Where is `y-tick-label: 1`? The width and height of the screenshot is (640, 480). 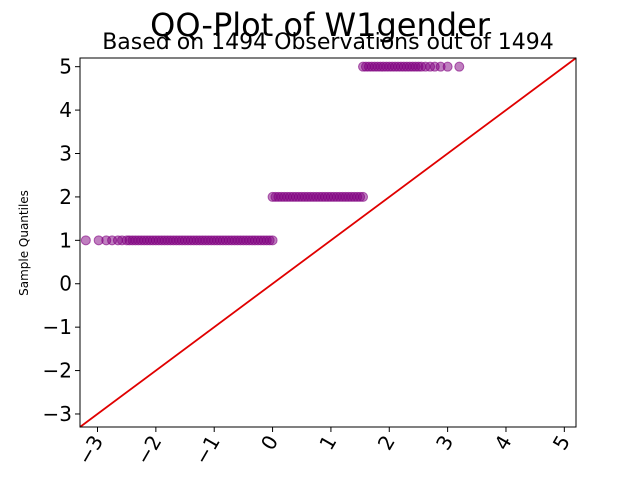
y-tick-label: 1 is located at coordinates (65, 240).